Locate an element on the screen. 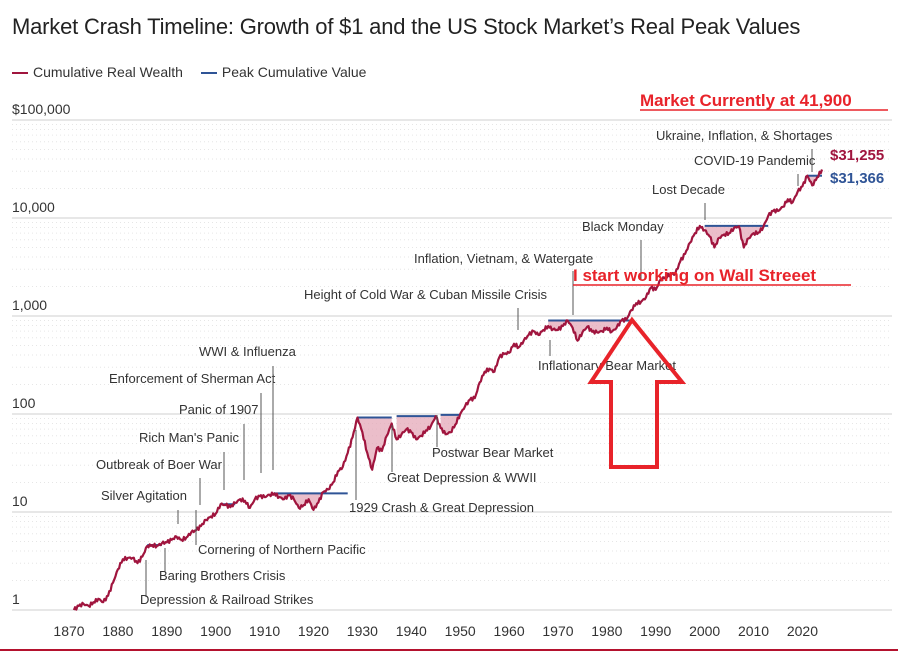 This screenshot has width=898, height=651. x-tick-label: 1870 is located at coordinates (68, 631).